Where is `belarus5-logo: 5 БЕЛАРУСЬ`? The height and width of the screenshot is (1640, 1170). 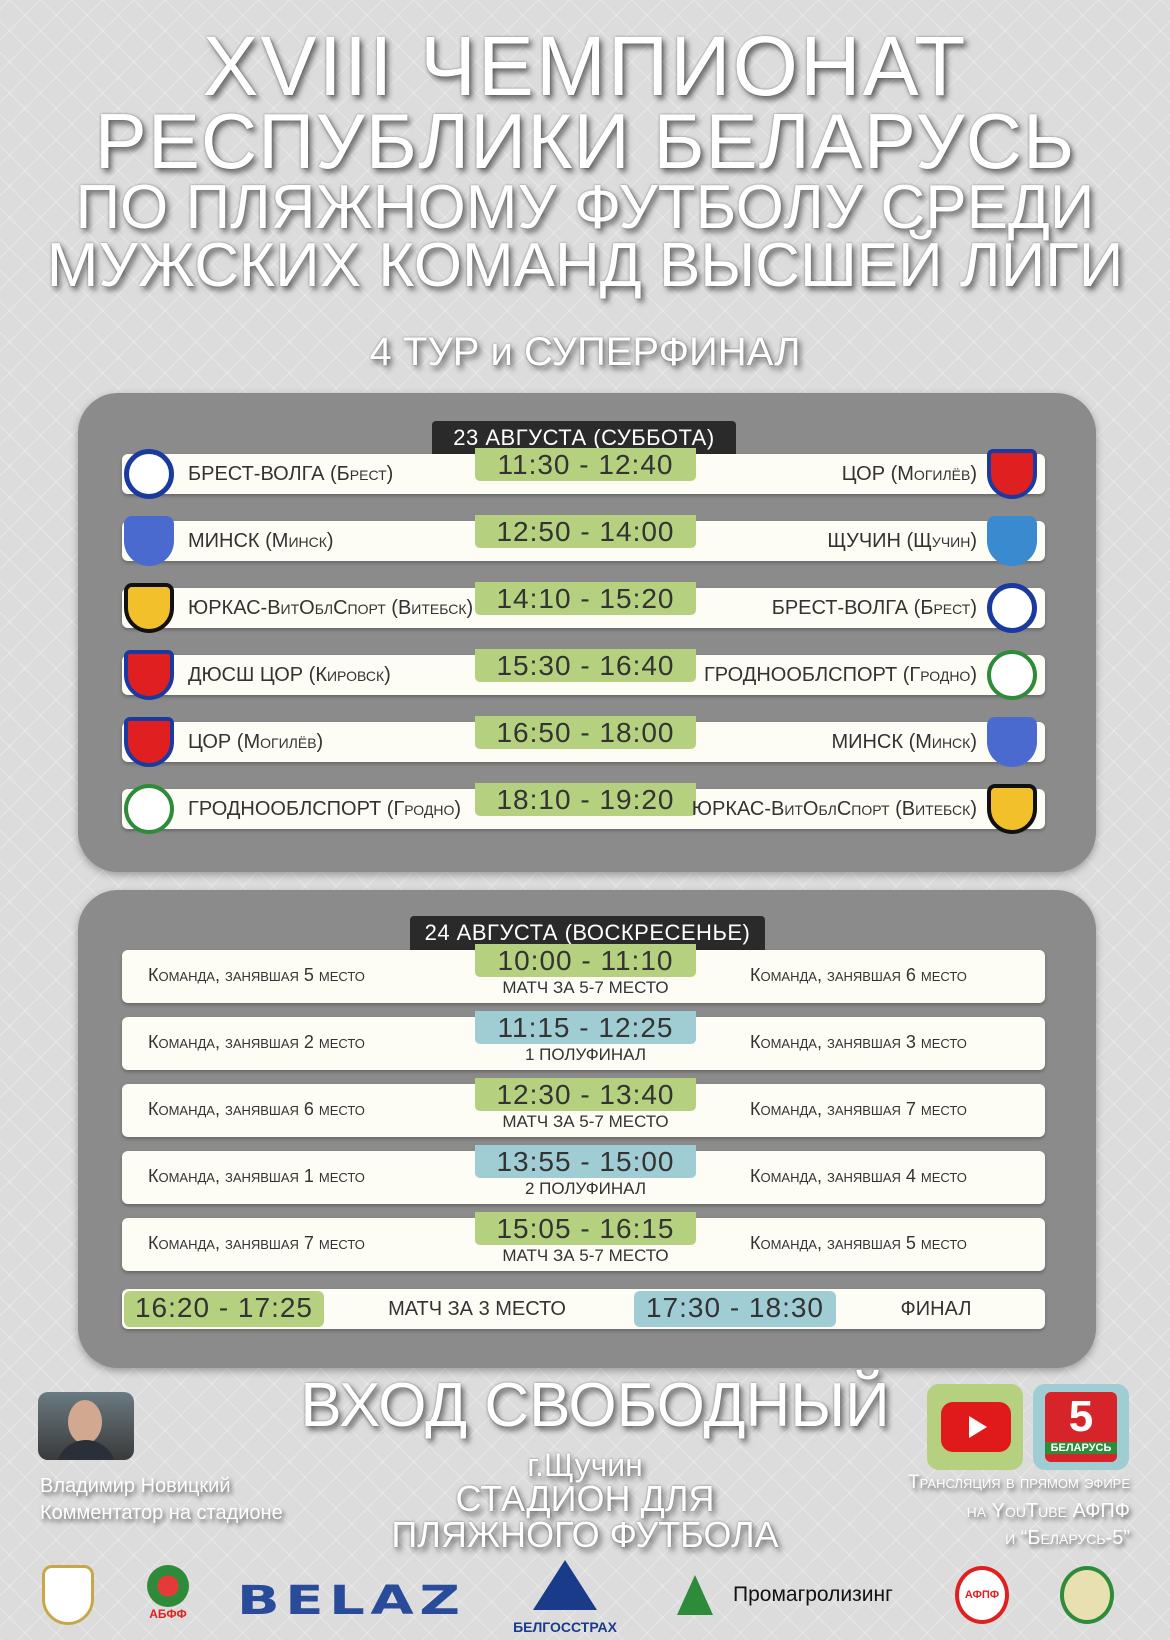
belarus5-logo: 5 БЕЛАРУСЬ is located at coordinates (1081, 1427).